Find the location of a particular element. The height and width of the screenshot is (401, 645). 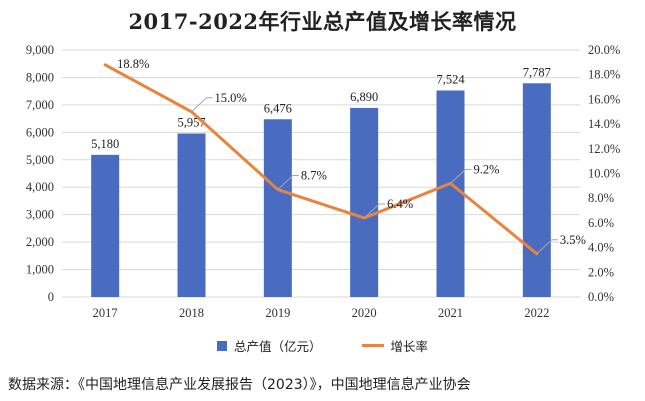

x-tick-label: 2018 is located at coordinates (191, 313).